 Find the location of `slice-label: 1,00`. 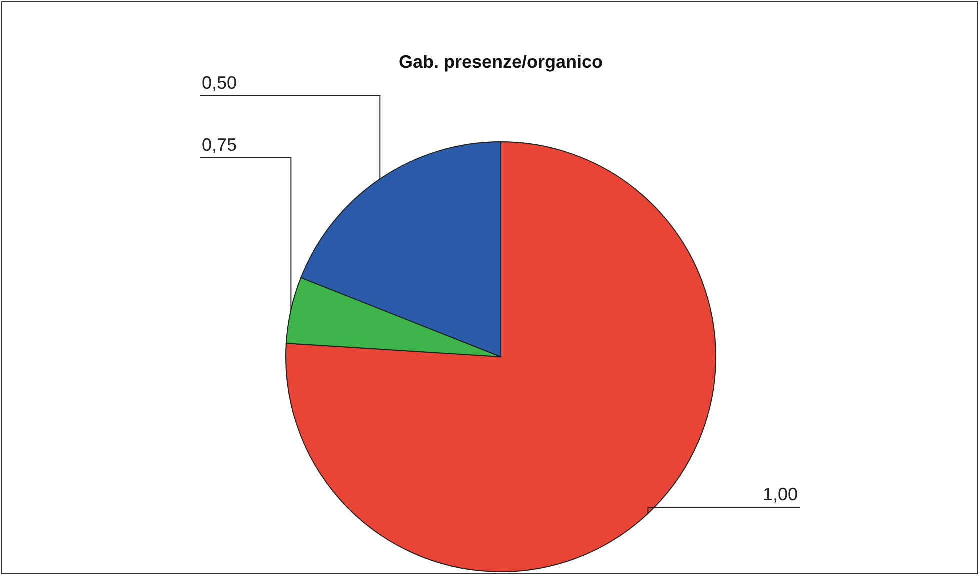

slice-label: 1,00 is located at coordinates (780, 494).